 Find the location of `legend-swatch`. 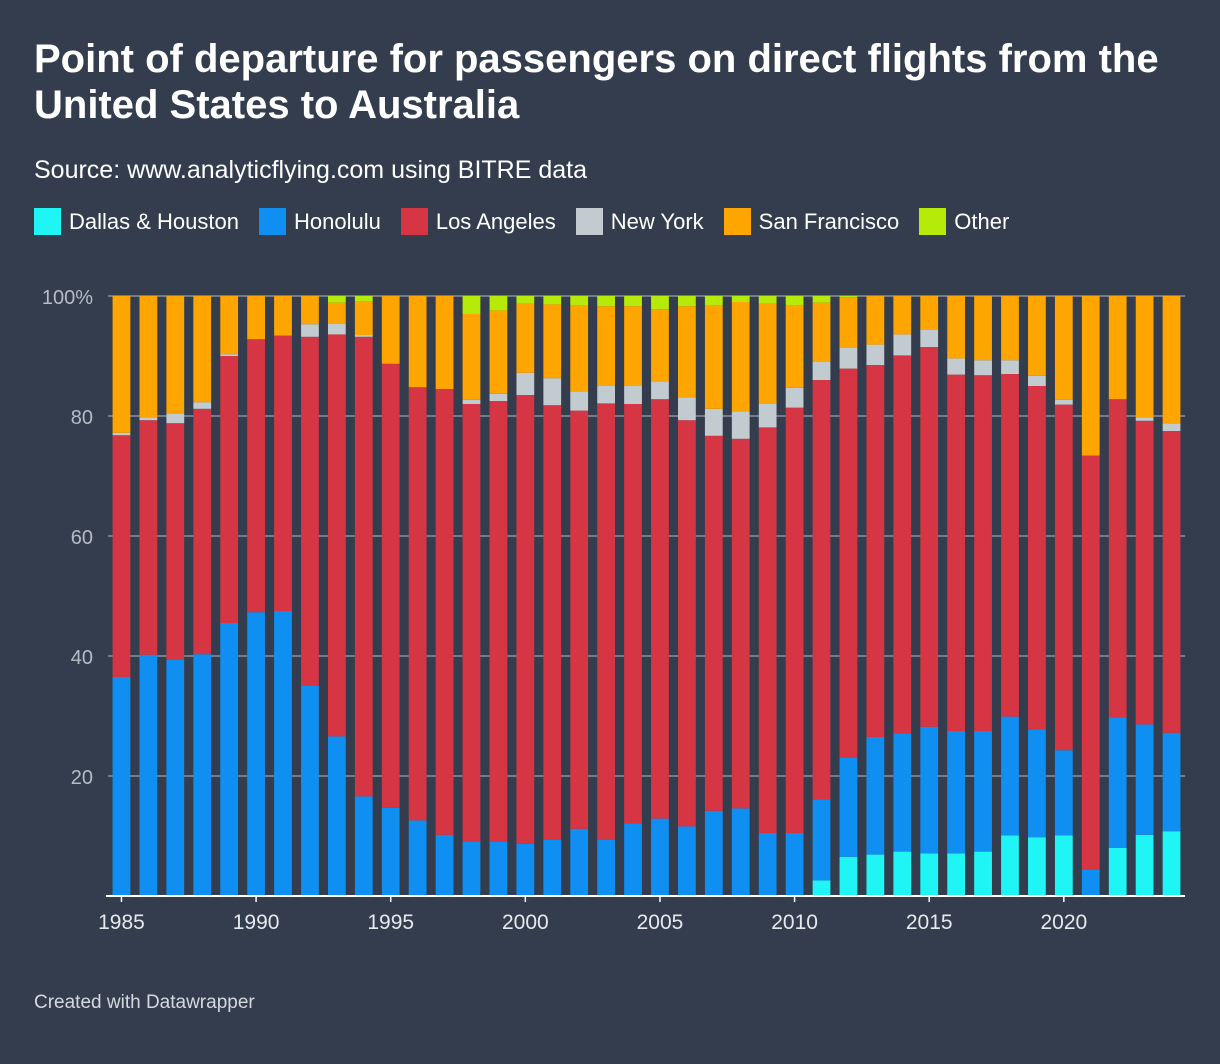

legend-swatch is located at coordinates (272, 221).